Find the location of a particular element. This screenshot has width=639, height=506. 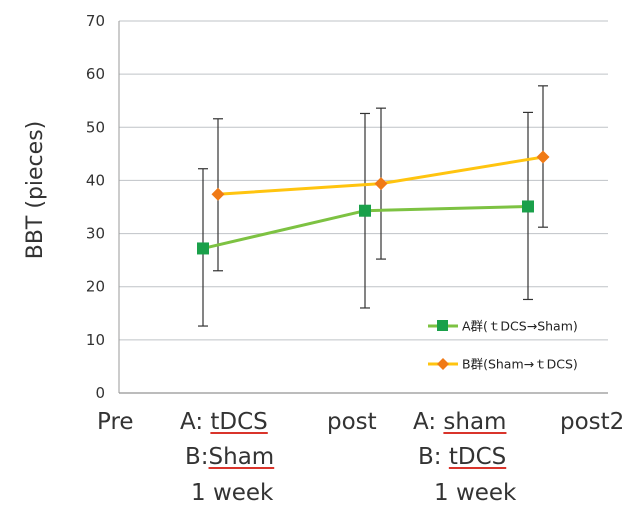

y-tick-label-40: 40 is located at coordinates (95, 180).